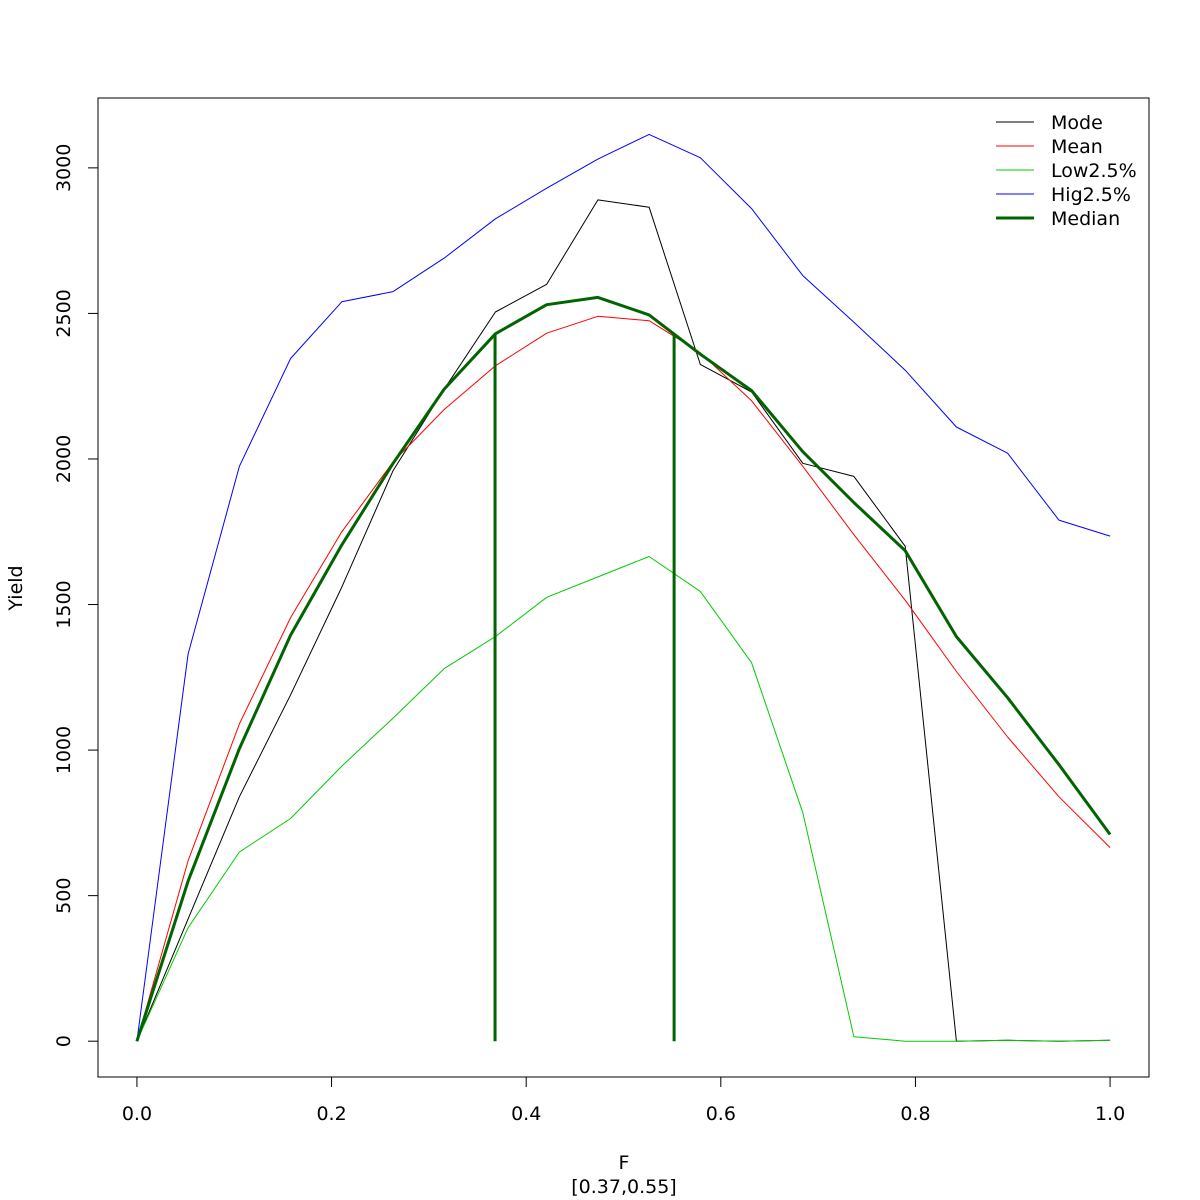 Image resolution: width=1200 pixels, height=1200 pixels. Describe the element at coordinates (64, 896) in the screenshot. I see `y-tick-label: 500` at that location.